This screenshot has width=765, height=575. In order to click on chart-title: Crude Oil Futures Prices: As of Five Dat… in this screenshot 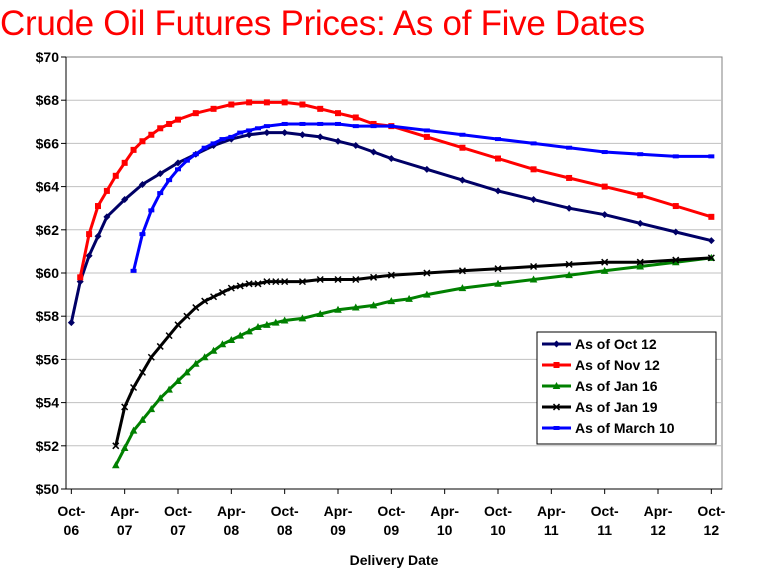, I will do `click(322, 23)`.